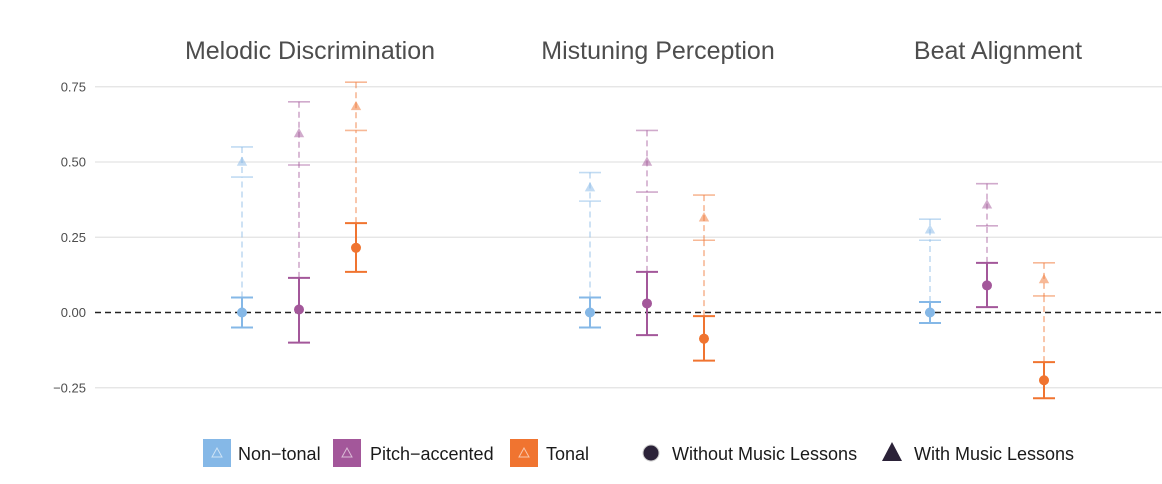 The image size is (1162, 484). What do you see at coordinates (567, 454) in the screenshot?
I see `legend-label-tonal: Tonal` at bounding box center [567, 454].